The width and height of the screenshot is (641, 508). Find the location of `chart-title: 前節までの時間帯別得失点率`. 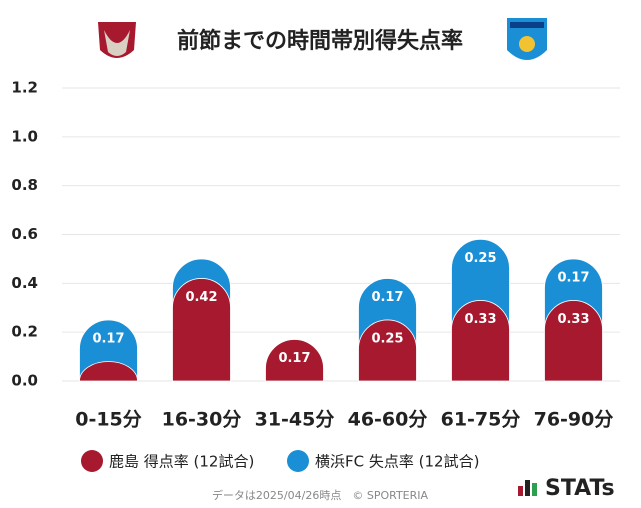

chart-title: 前節までの時間帯別得失点率 is located at coordinates (320, 41).